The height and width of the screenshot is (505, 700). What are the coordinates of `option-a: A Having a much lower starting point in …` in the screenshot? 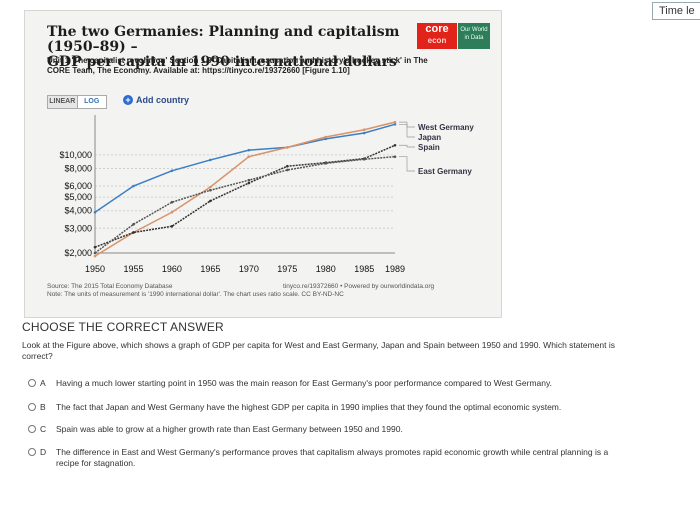 It's located at (363, 383).